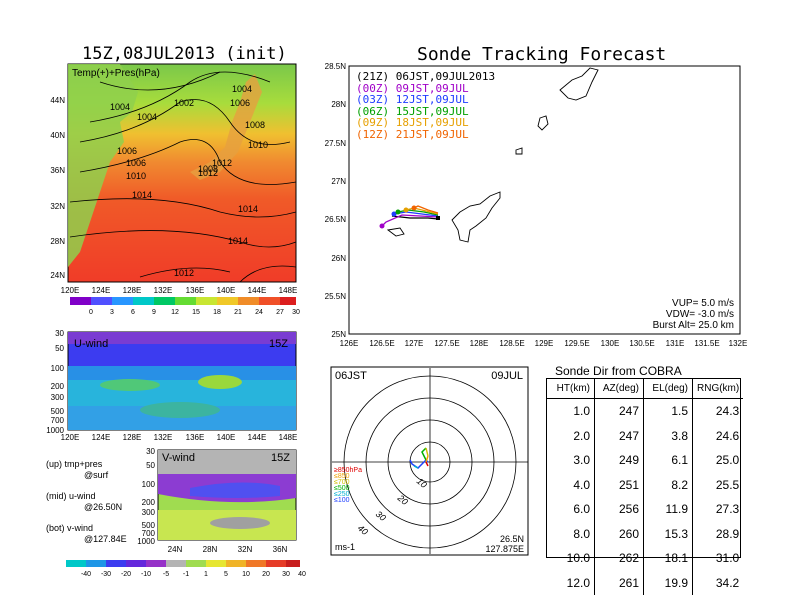 This screenshot has width=792, height=612. Describe the element at coordinates (727, 411) in the screenshot. I see `table-cell: 24.3` at that location.